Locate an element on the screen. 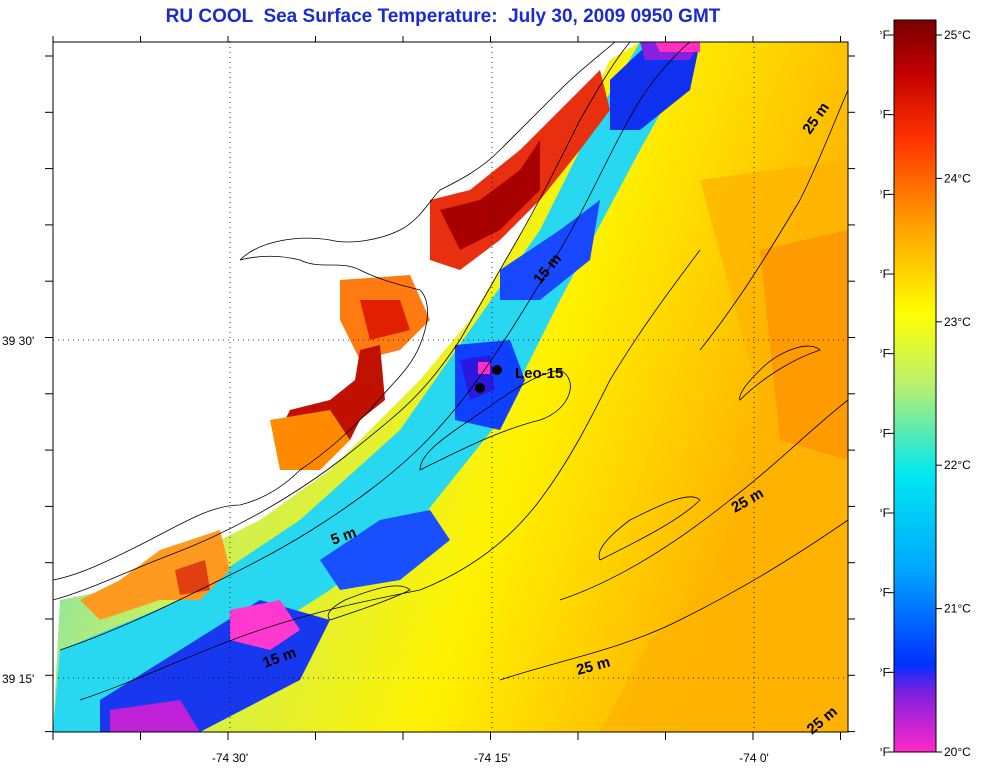  colorbar-c-label: 20°C is located at coordinates (957, 752).